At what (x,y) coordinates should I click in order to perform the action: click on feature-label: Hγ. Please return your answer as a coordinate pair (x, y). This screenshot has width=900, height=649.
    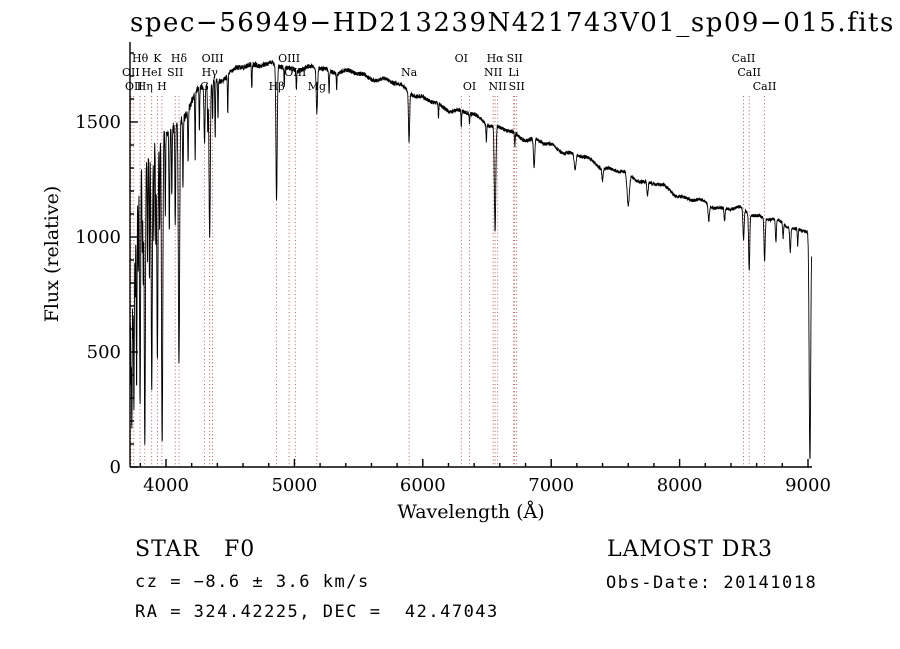
    Looking at the image, I should click on (210, 72).